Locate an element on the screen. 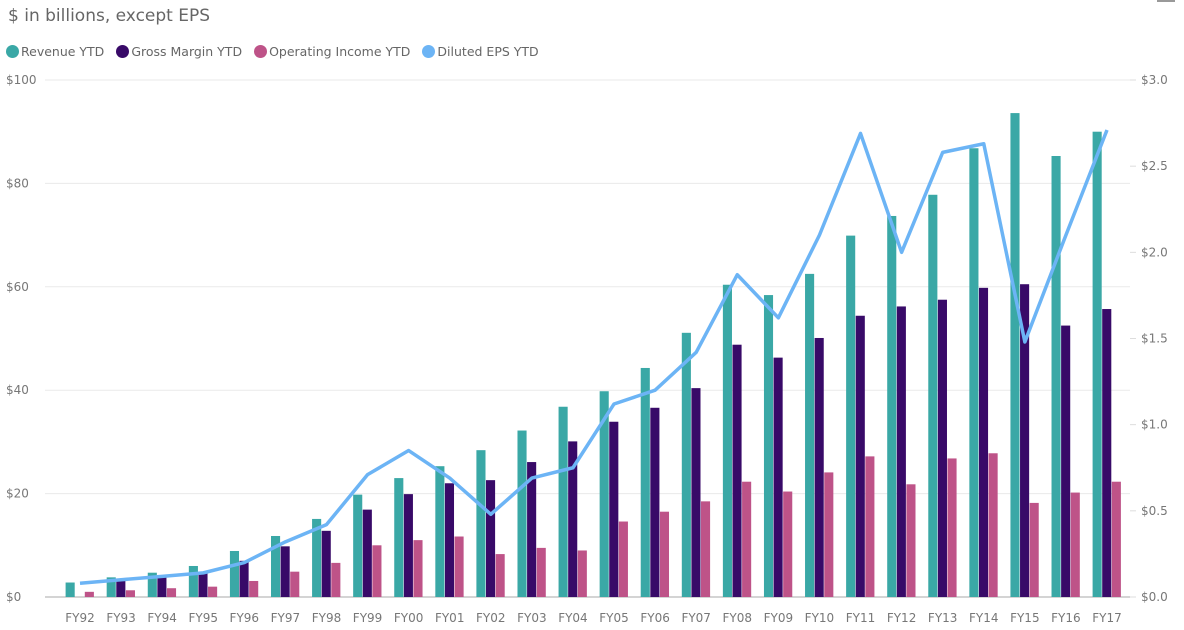  x-tick-label: FY94 is located at coordinates (162, 618).